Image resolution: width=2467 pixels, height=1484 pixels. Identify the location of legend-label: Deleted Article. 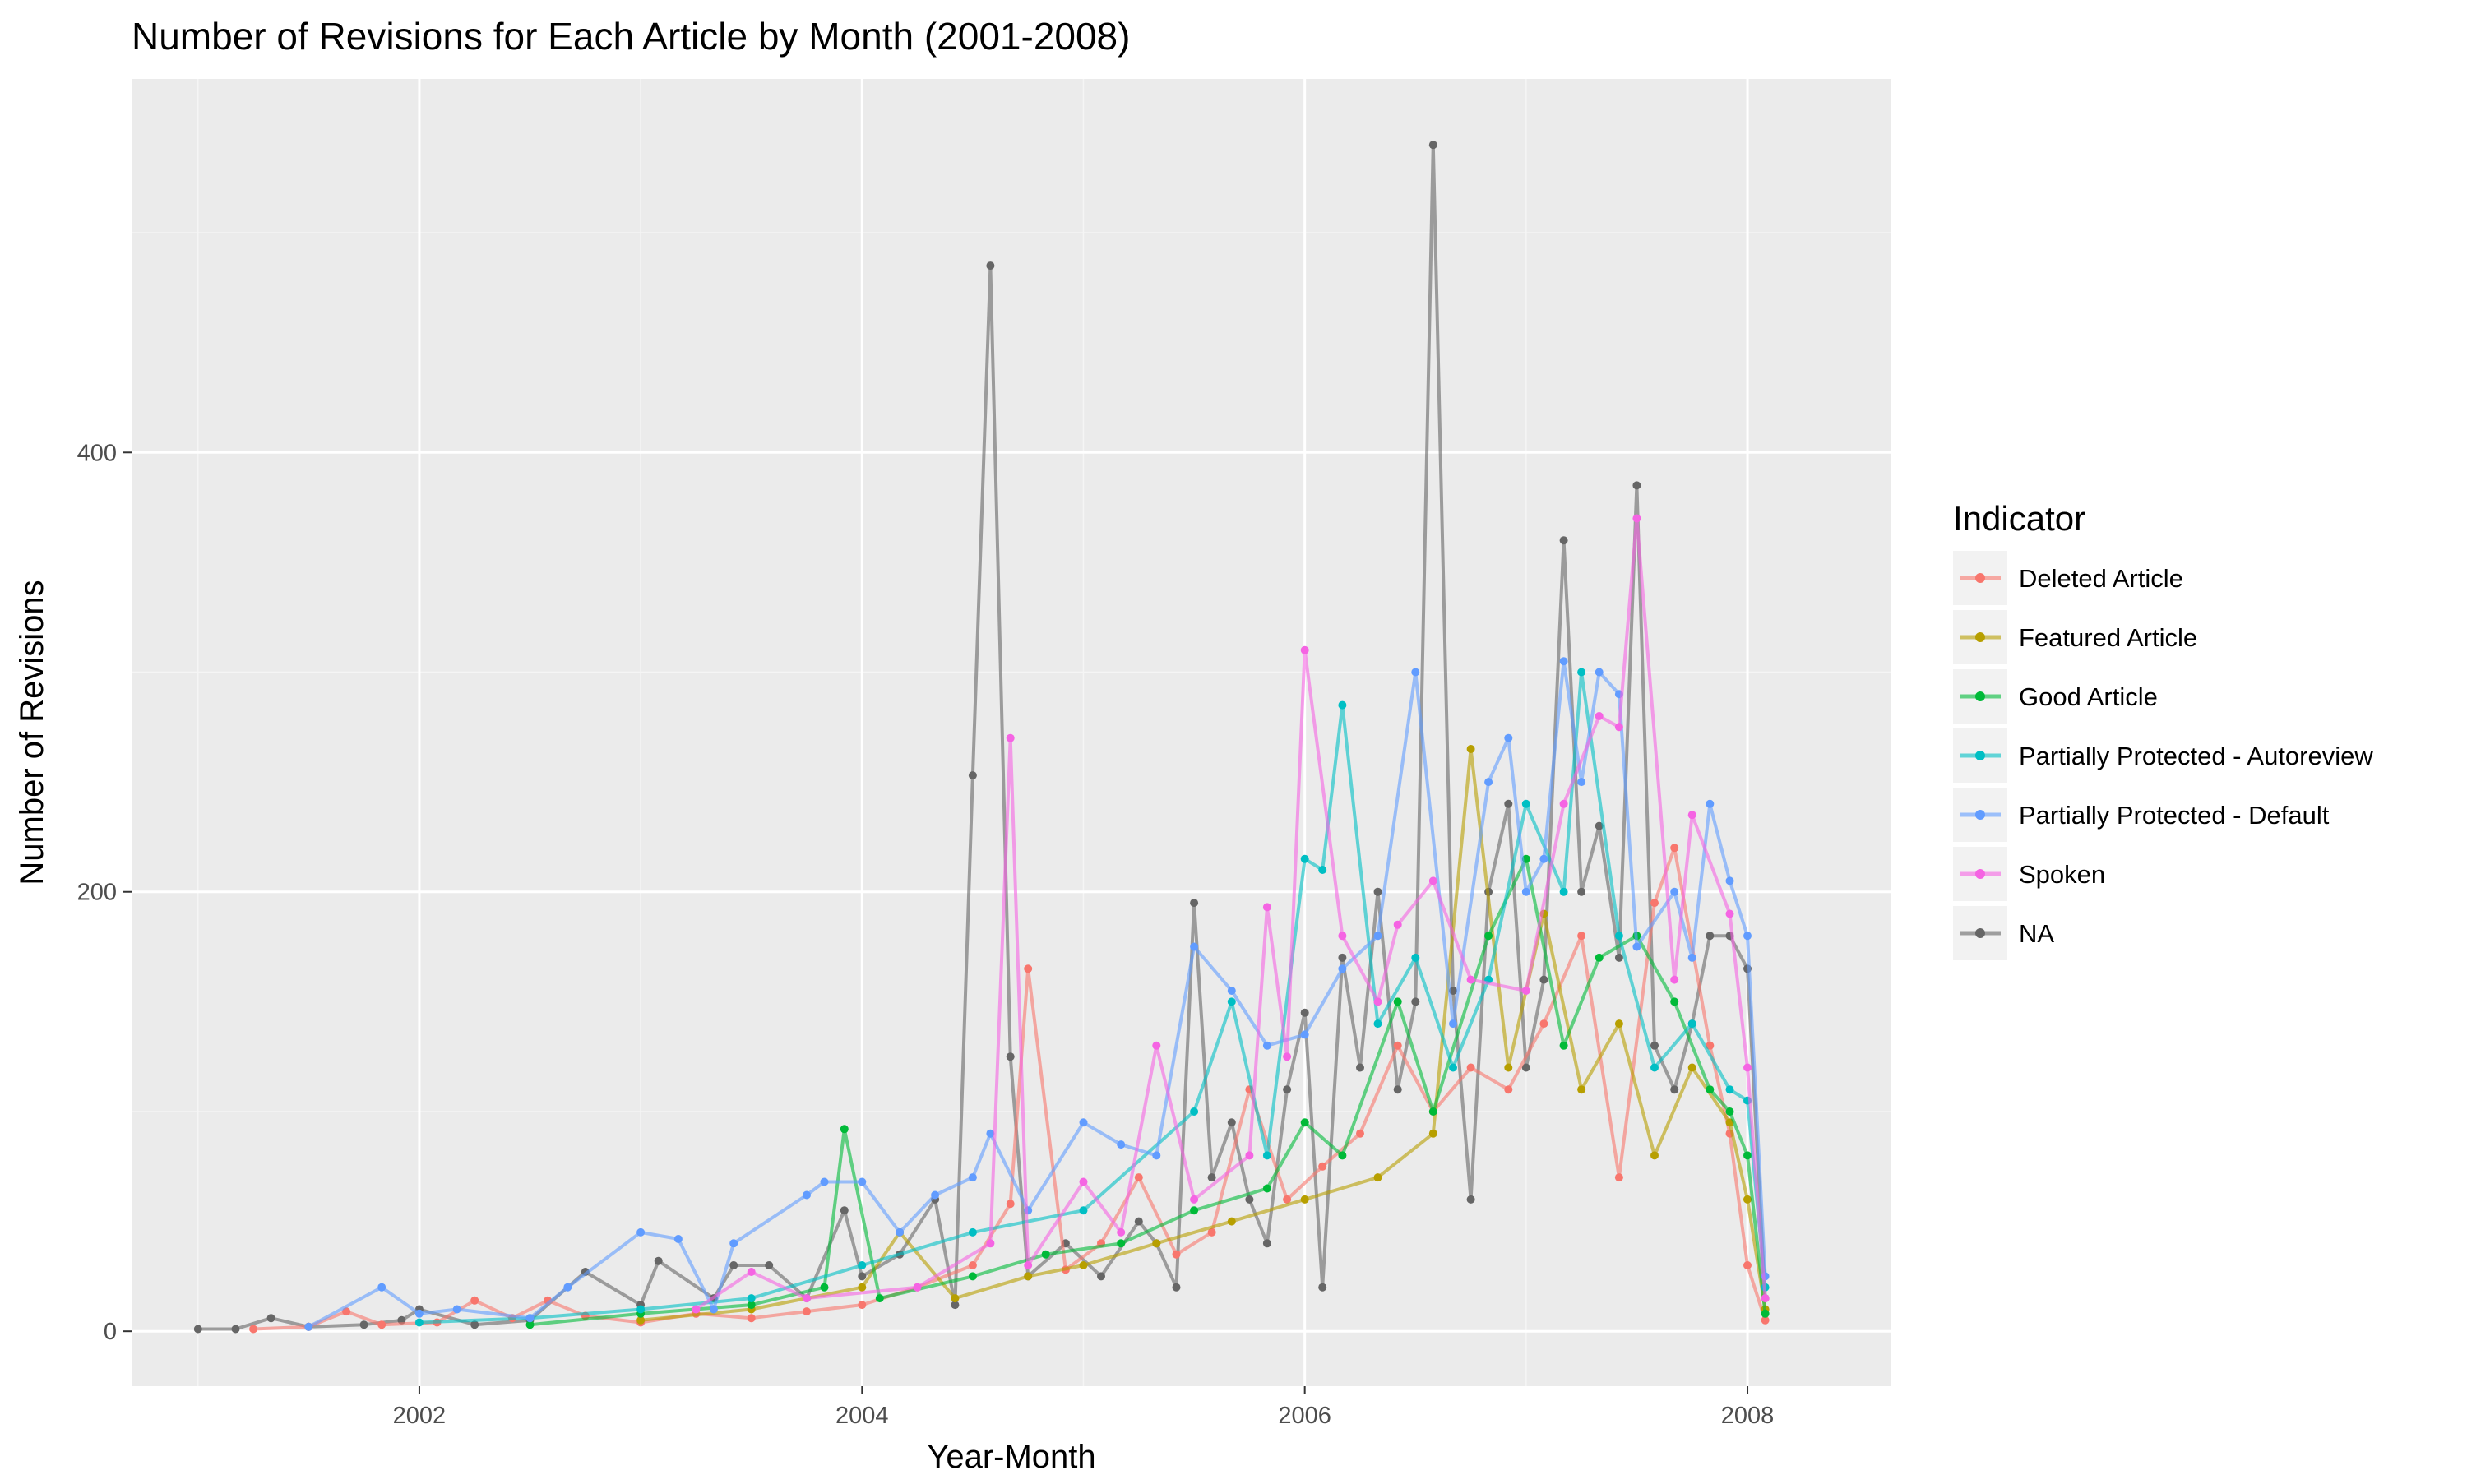
(2101, 578).